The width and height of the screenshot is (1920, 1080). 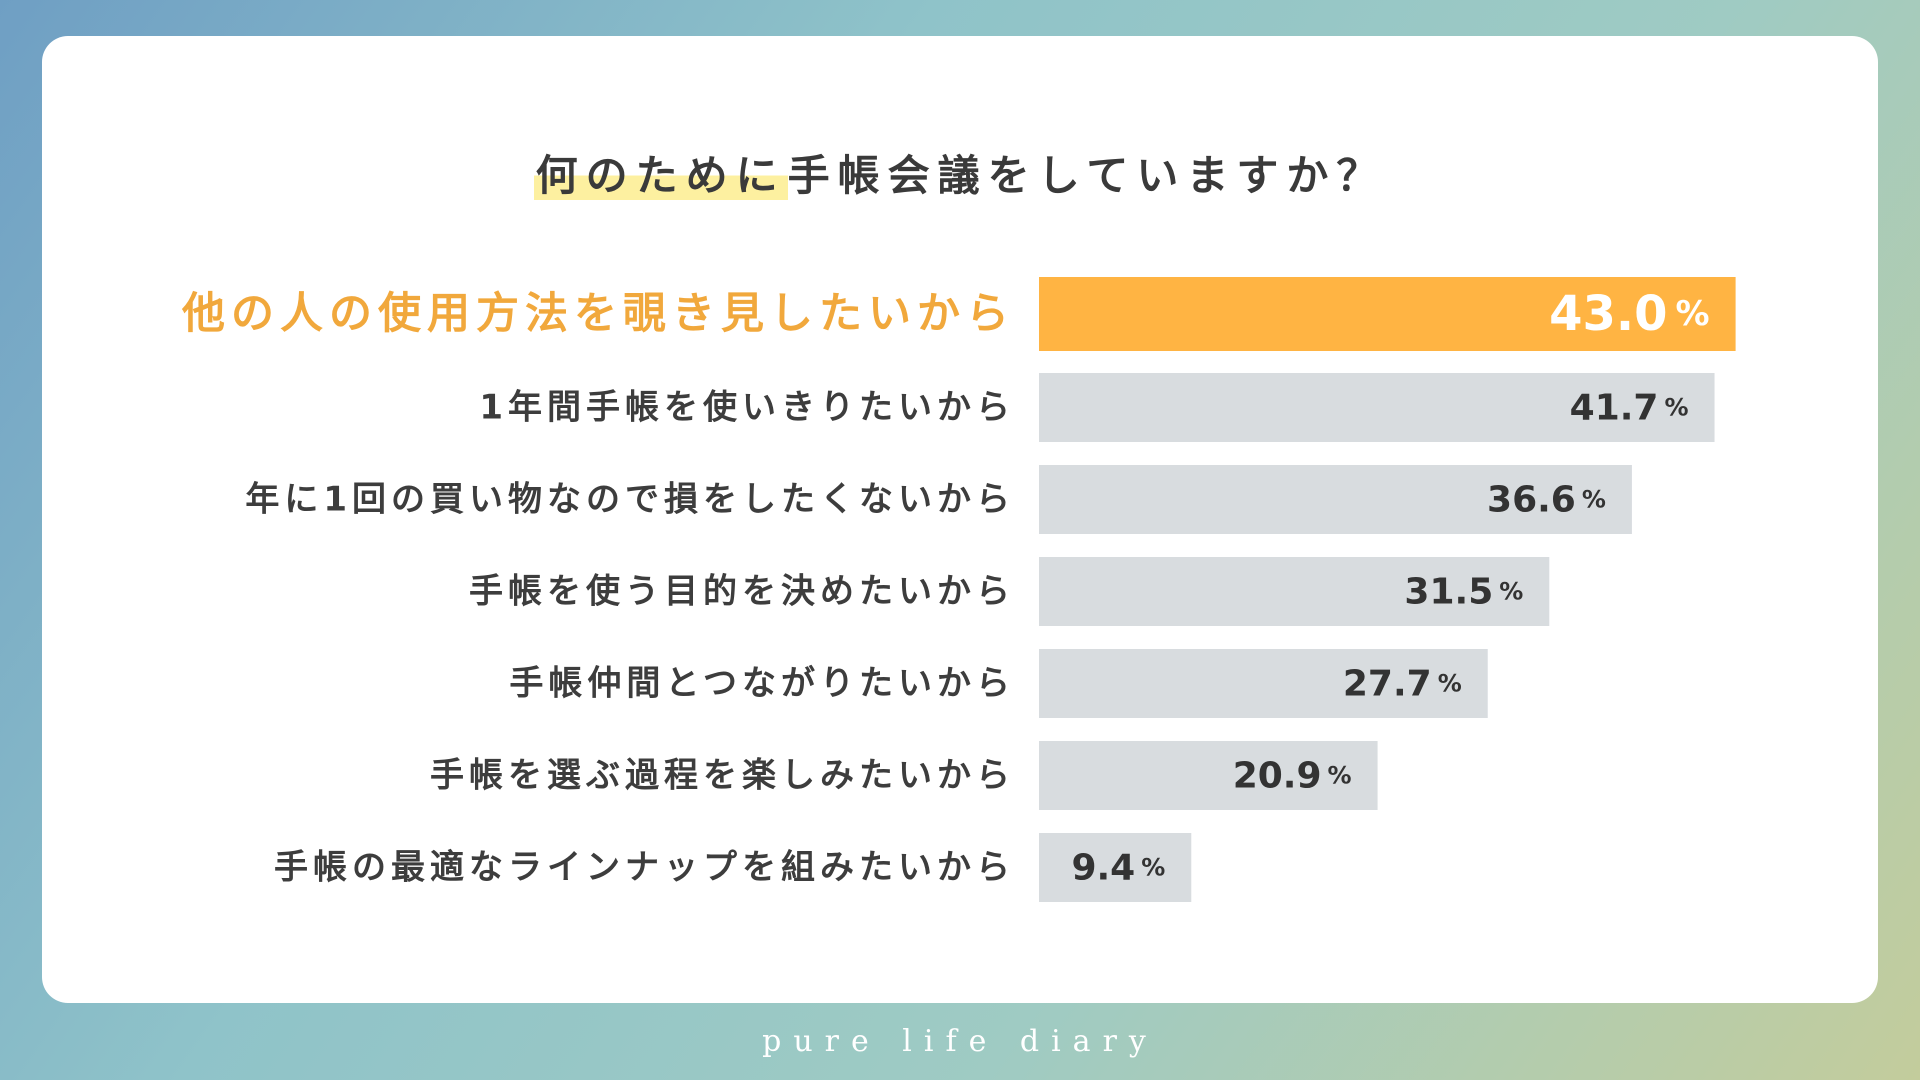 What do you see at coordinates (1292, 775) in the screenshot?
I see `value-label-5: 20.9%` at bounding box center [1292, 775].